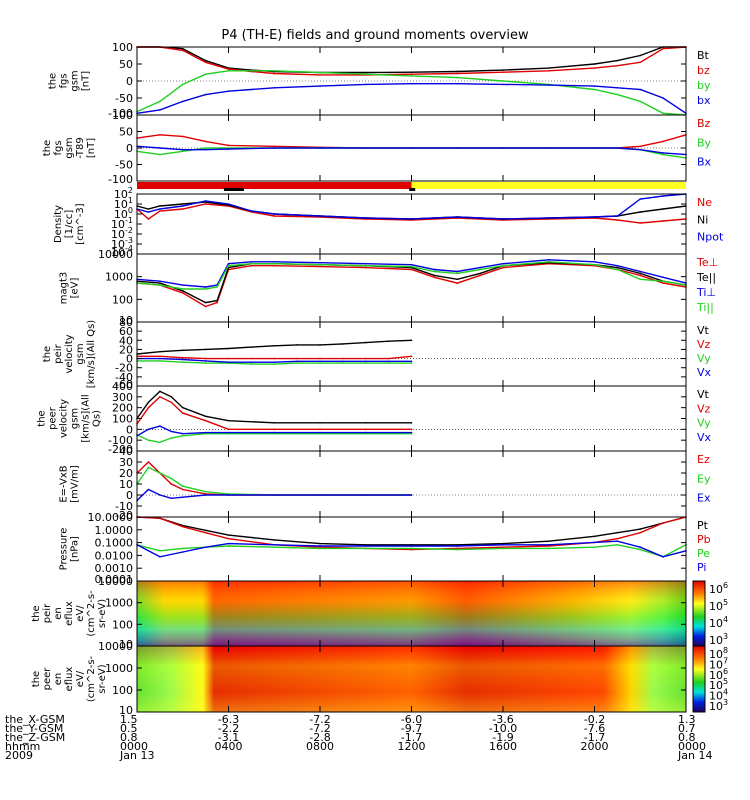 The image size is (750, 800). What do you see at coordinates (91, 678) in the screenshot?
I see `y-axis-label: (cm^2-s-` at bounding box center [91, 678].